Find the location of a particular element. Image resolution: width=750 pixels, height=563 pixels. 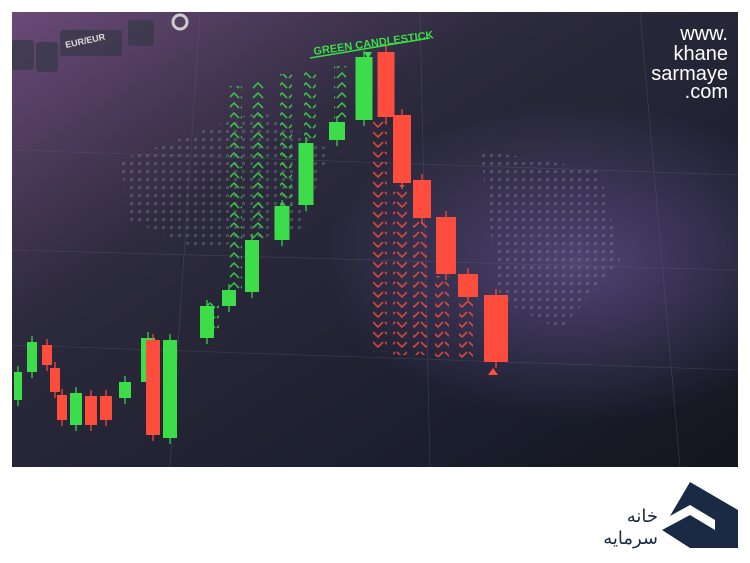

watermark-line: khane is located at coordinates (701, 54).